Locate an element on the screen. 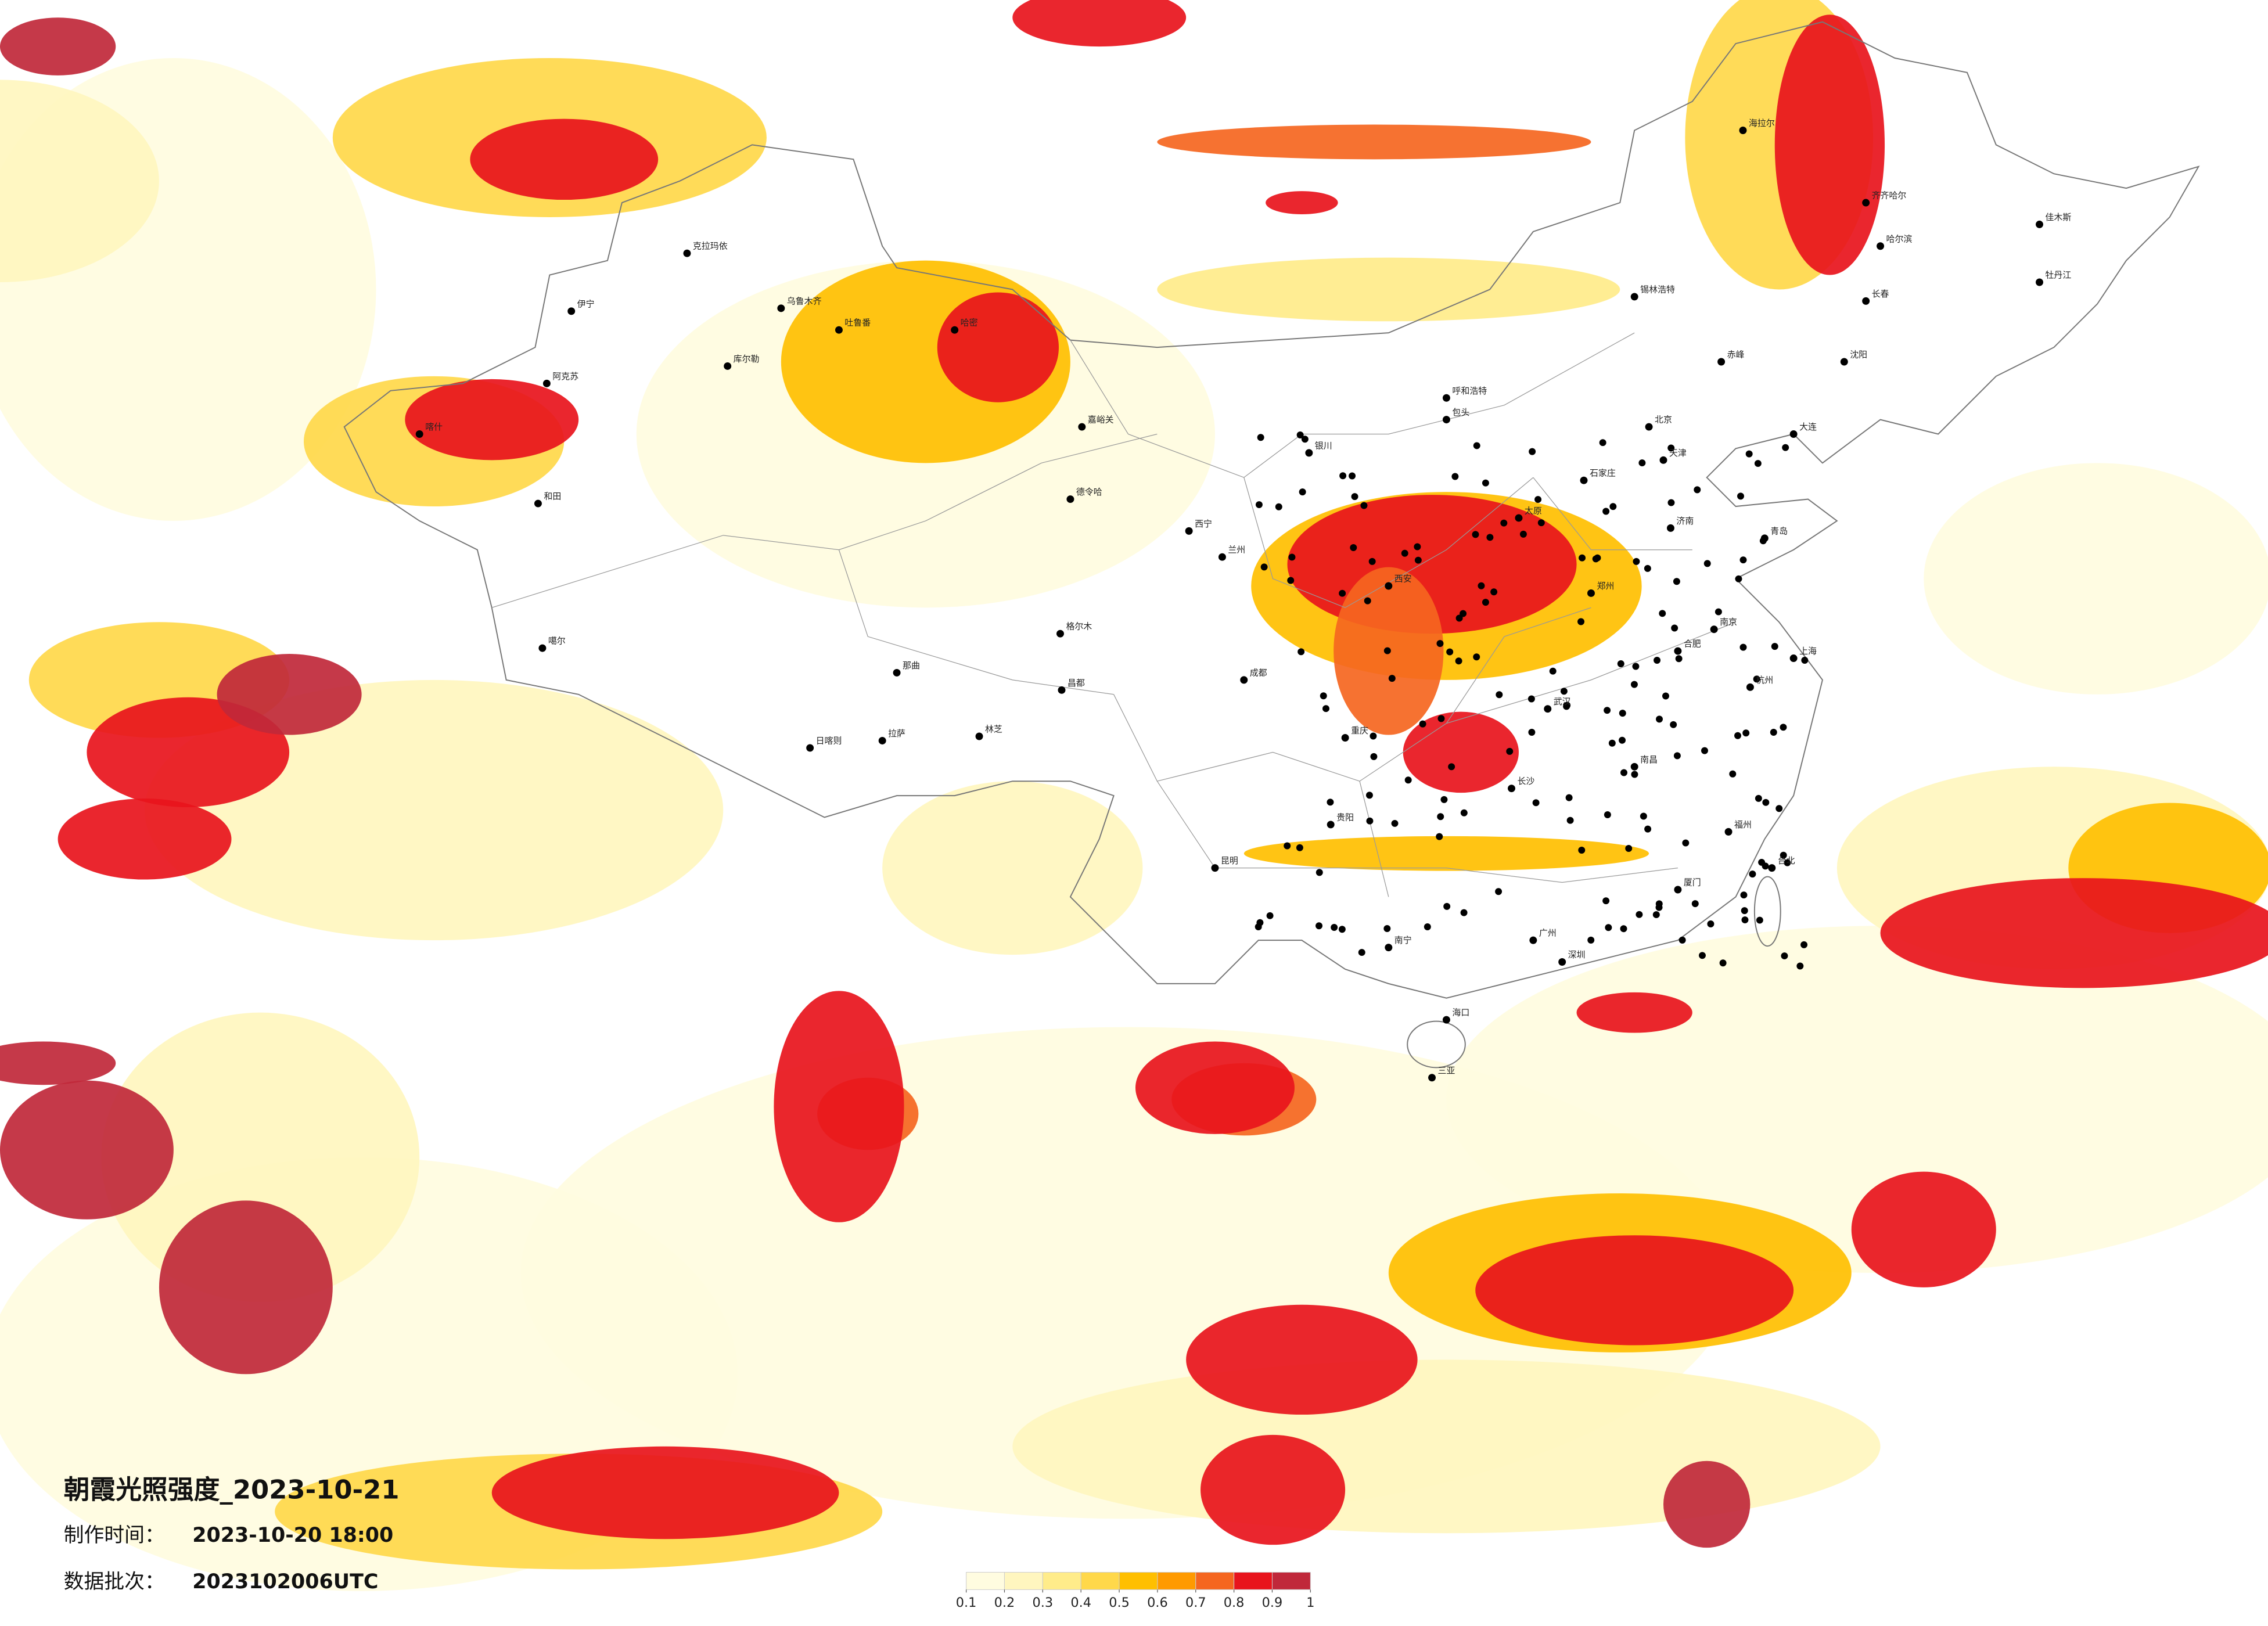 The width and height of the screenshot is (2268, 1626). city-label: 嘉峪关 is located at coordinates (1101, 420).